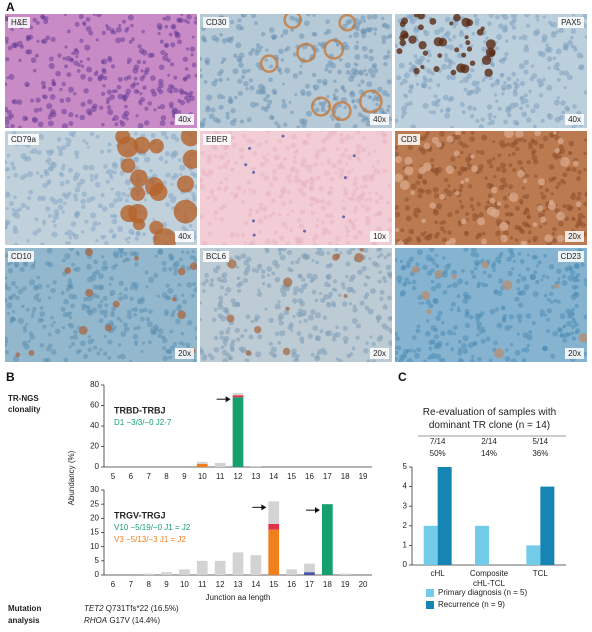 The image size is (592, 632). What do you see at coordinates (113, 584) in the screenshot?
I see `x-tick-label: 6` at bounding box center [113, 584].